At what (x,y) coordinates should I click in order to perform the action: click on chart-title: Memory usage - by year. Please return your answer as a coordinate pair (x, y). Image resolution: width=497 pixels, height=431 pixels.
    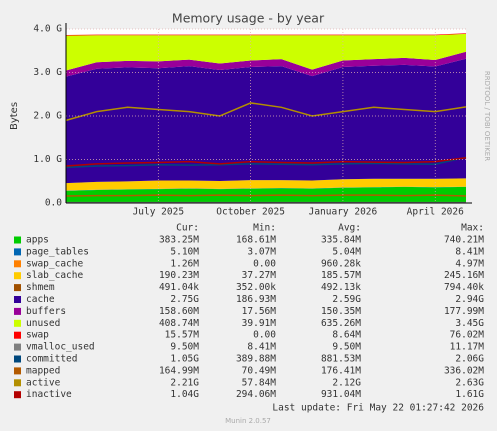
    Looking at the image, I should click on (248, 18).